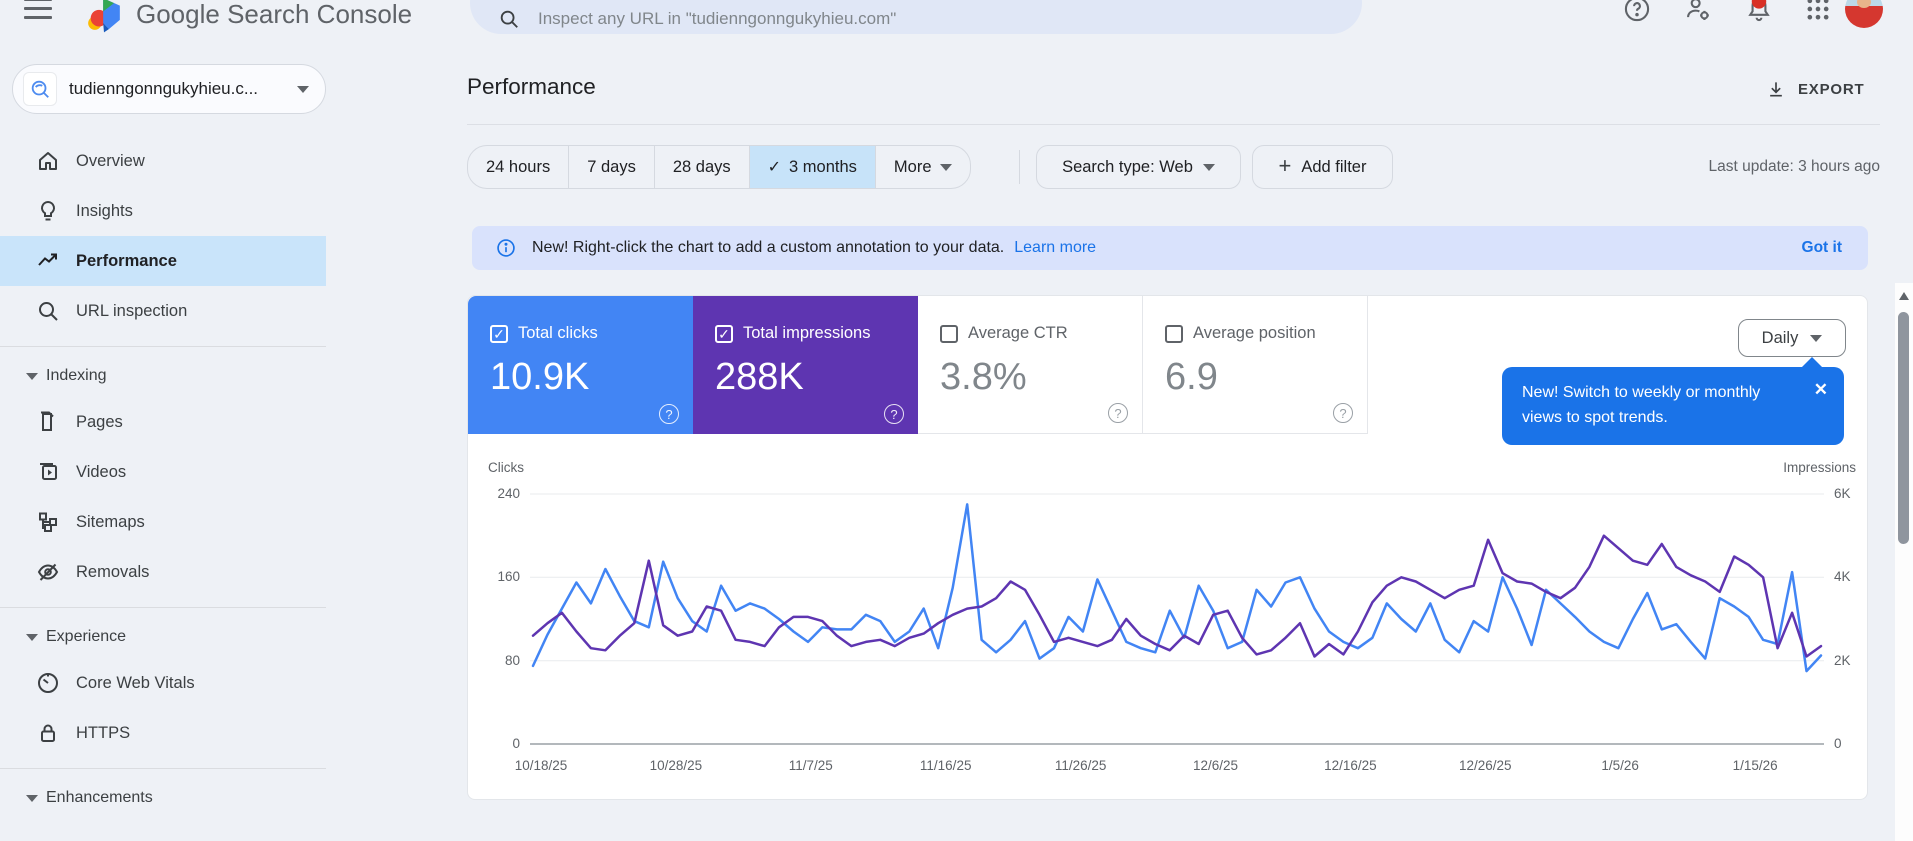 The width and height of the screenshot is (1913, 841). Describe the element at coordinates (1818, 12) in the screenshot. I see `apps-grid-icon` at that location.